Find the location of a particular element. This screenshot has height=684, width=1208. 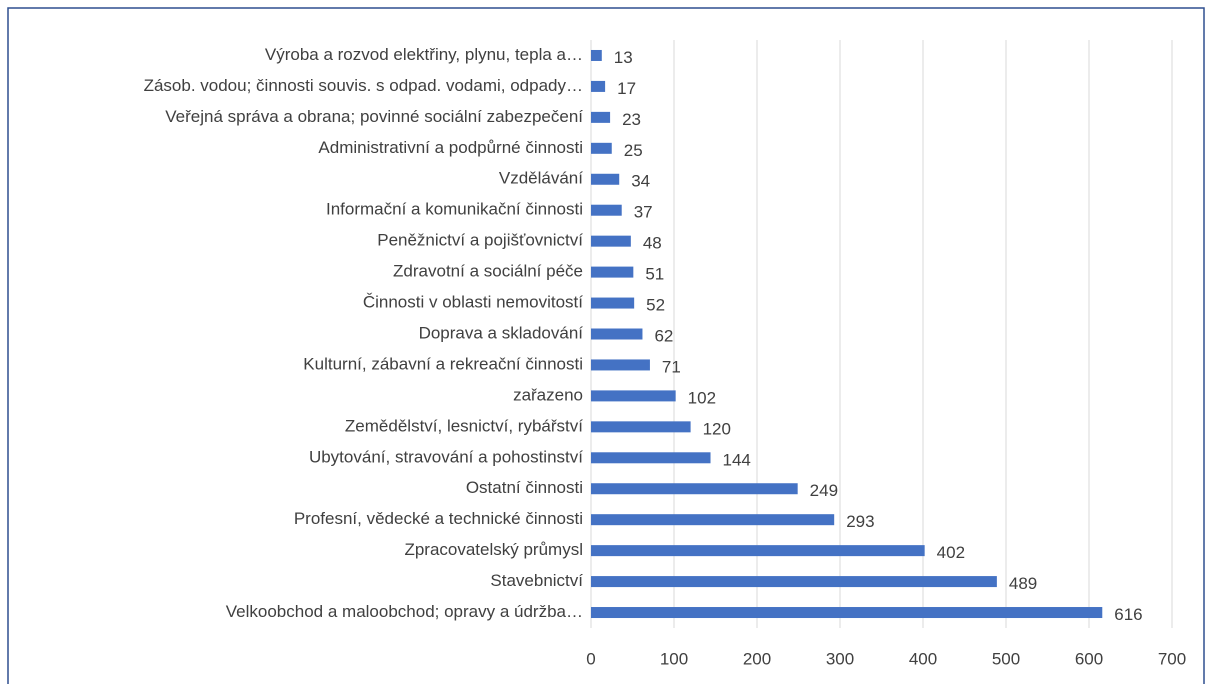

data-label: 34 is located at coordinates (640, 181).